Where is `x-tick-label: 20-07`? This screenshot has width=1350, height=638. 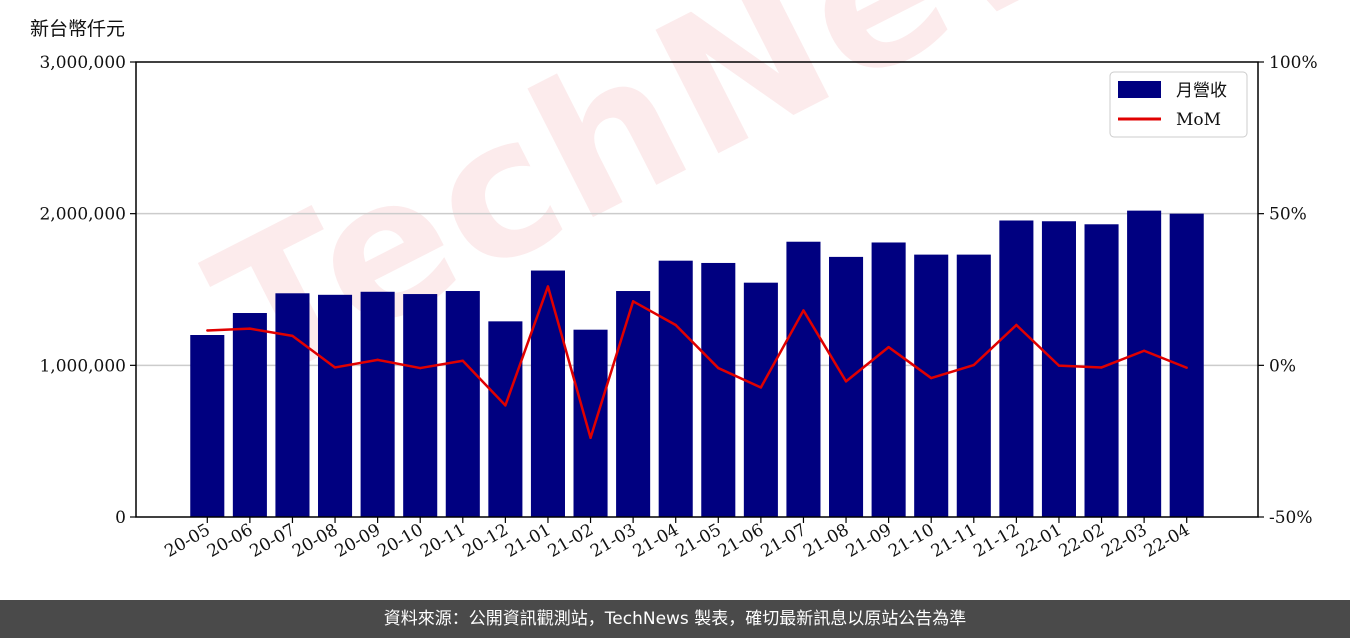 x-tick-label: 20-07 is located at coordinates (273, 541).